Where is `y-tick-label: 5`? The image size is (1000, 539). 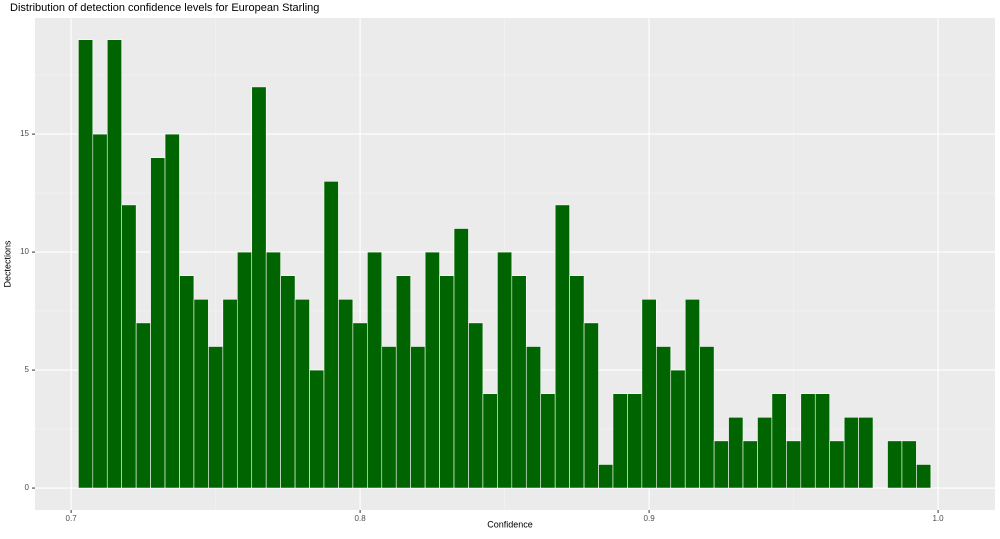 y-tick-label: 5 is located at coordinates (27, 369).